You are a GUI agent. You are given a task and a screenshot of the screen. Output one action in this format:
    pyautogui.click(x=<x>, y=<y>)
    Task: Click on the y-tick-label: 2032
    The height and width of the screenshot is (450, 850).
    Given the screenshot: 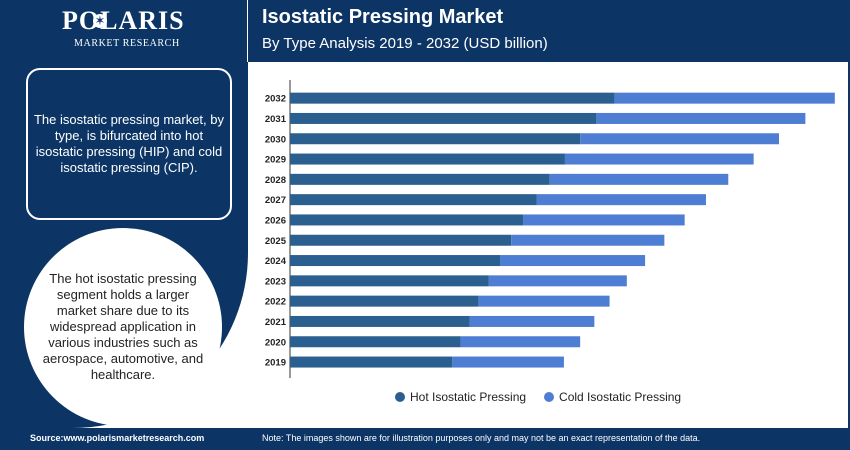 What is the action you would take?
    pyautogui.click(x=275, y=99)
    